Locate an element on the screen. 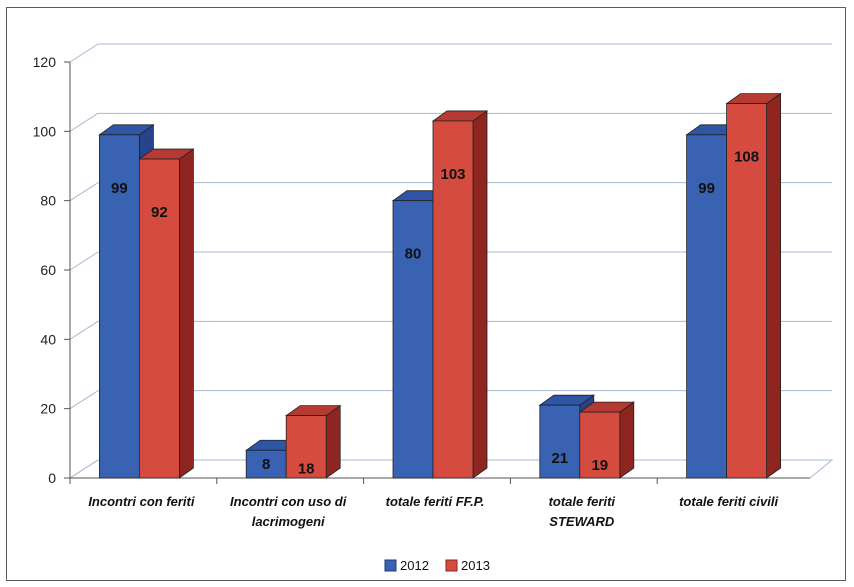 Image resolution: width=854 pixels, height=587 pixels. x-category-label: Incontri con feriti is located at coordinates (141, 501).